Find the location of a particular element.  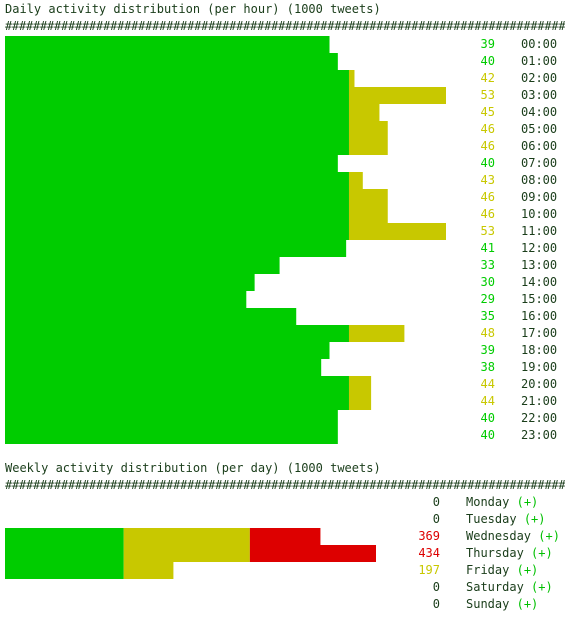

weekly-day-name: Wednesday is located at coordinates (499, 535).